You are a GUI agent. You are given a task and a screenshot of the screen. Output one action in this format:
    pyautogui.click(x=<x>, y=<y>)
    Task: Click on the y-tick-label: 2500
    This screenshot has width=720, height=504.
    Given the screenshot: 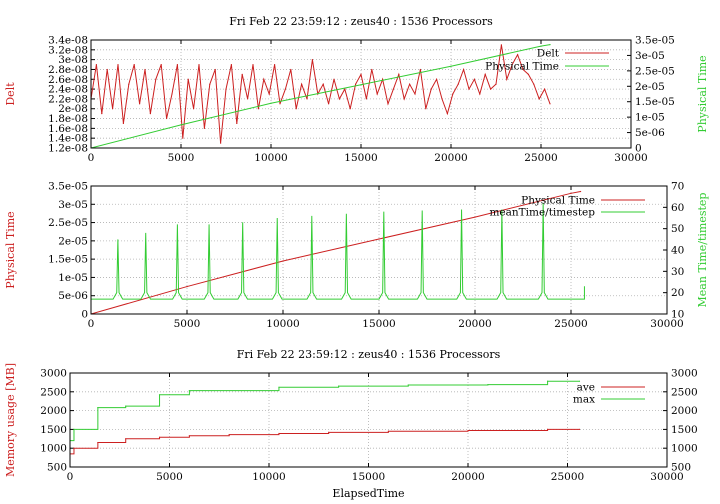 What is the action you would take?
    pyautogui.click(x=53, y=392)
    